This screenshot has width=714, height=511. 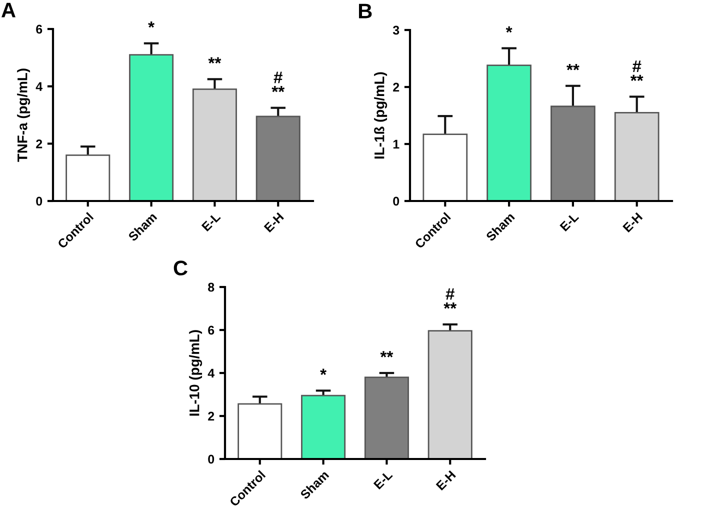 I want to click on chart-title: A, so click(x=9, y=10).